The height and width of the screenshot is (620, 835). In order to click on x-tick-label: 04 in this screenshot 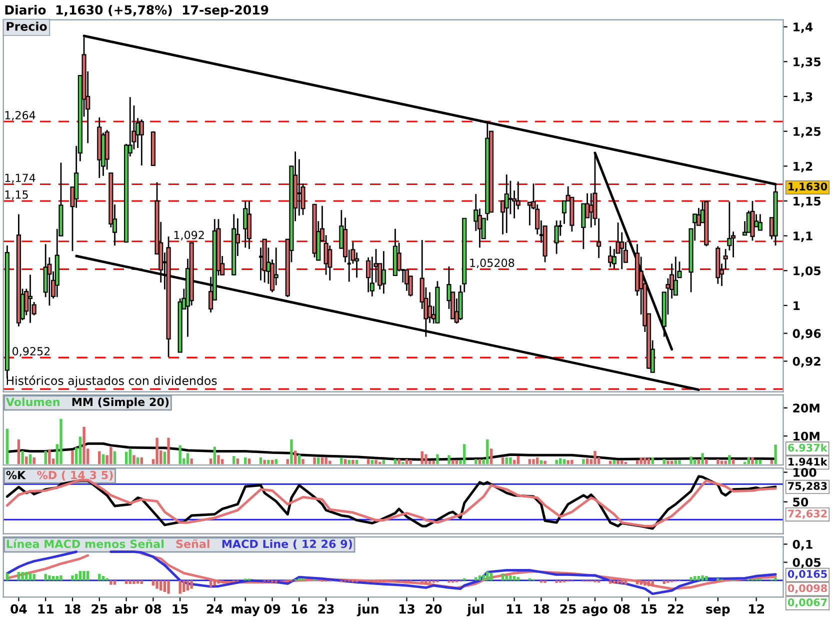, I will do `click(18, 609)`.